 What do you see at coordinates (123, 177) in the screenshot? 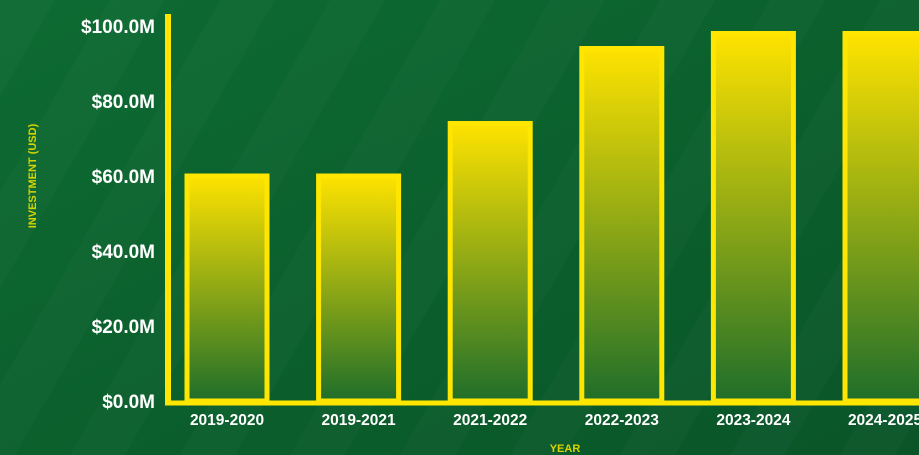
I see `y-tick-label: $60.0M` at bounding box center [123, 177].